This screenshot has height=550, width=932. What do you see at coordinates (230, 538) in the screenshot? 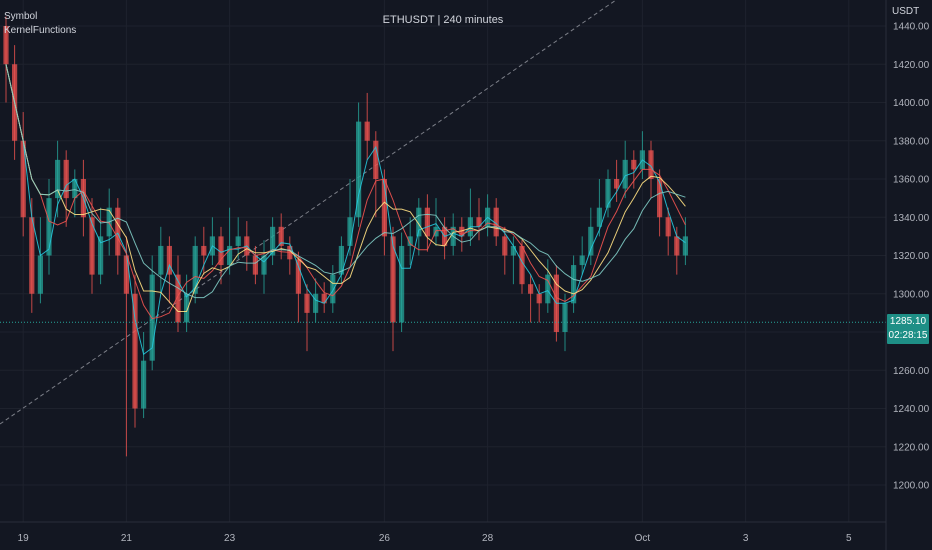
I see `x-tick-label: 23` at bounding box center [230, 538].